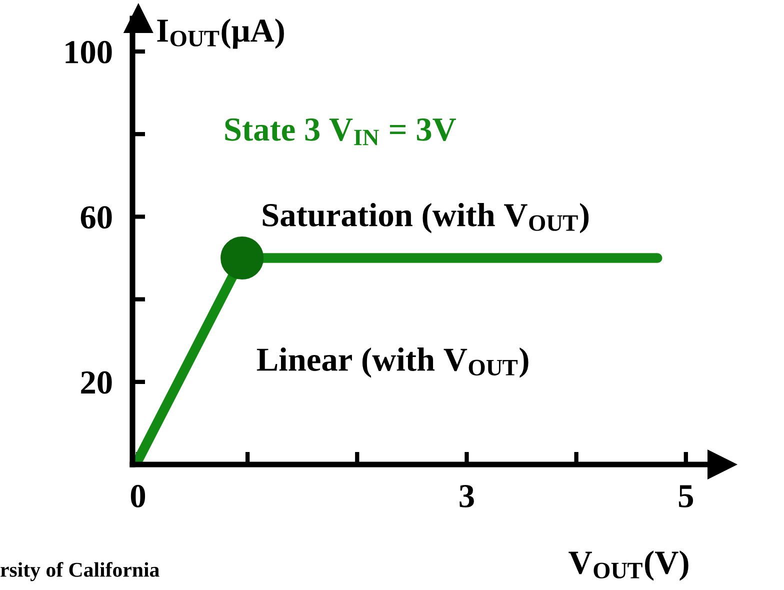  What do you see at coordinates (96, 382) in the screenshot?
I see `y-tick-label: 20` at bounding box center [96, 382].